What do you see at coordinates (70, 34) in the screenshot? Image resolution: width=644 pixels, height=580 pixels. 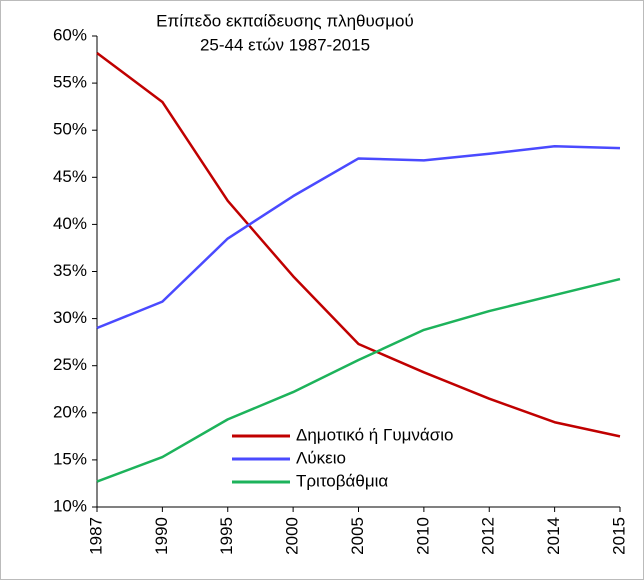 I see `y-tick-label: 60%` at bounding box center [70, 34].